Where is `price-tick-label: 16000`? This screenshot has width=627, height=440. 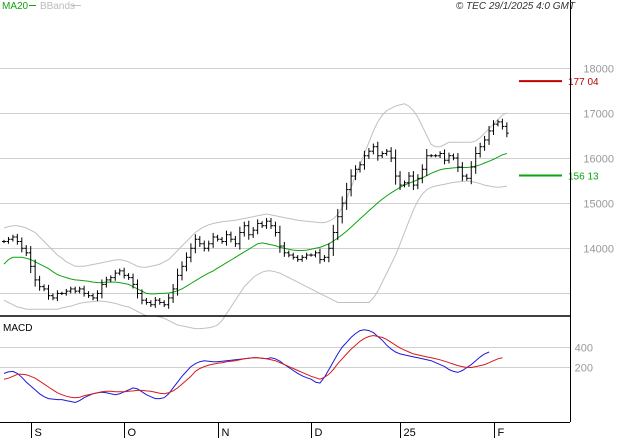
price-tick-label: 16000 is located at coordinates (598, 160).